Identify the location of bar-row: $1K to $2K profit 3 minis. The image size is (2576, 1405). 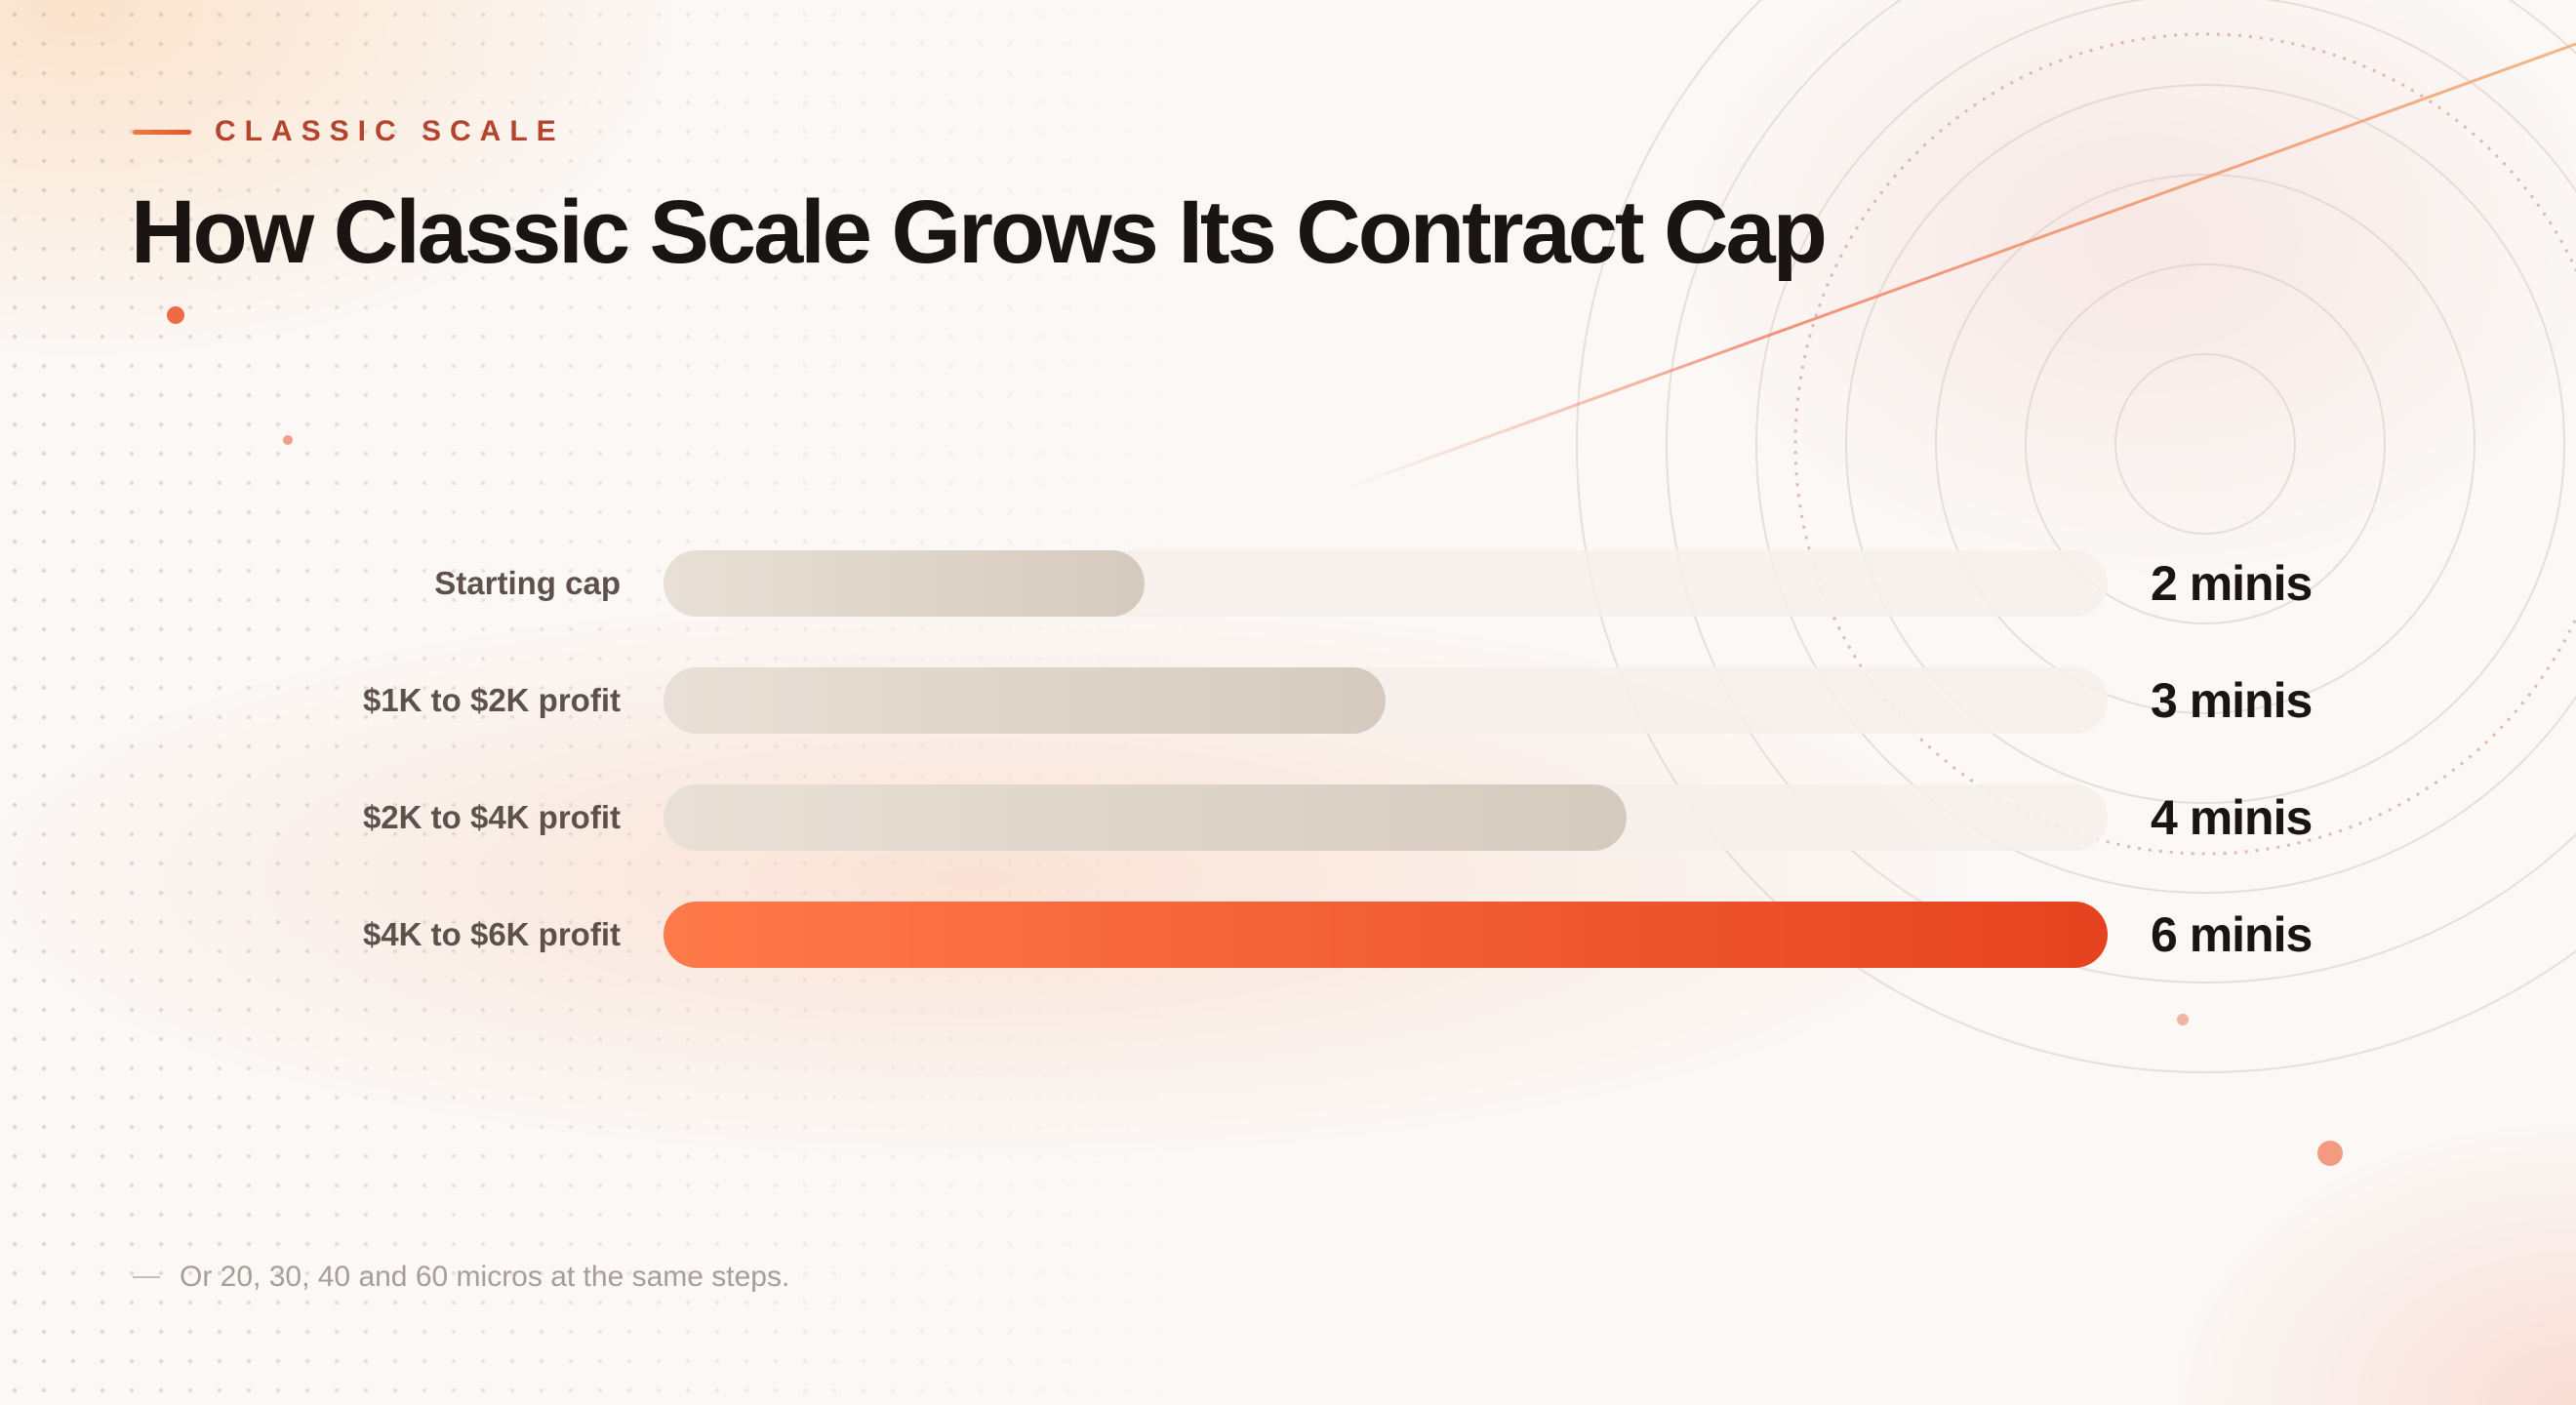
(1288, 700).